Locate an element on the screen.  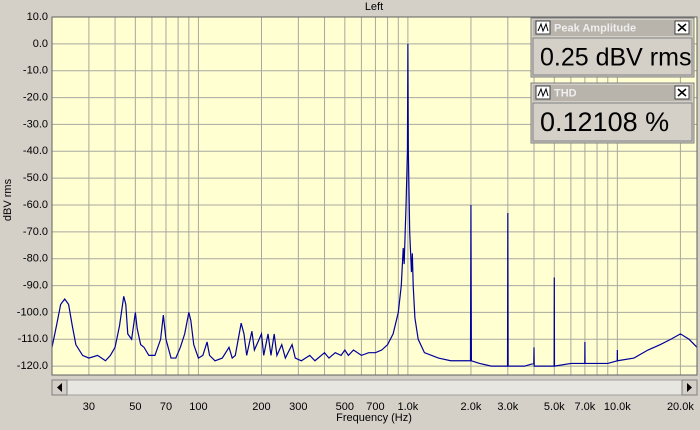
x-tick-label: 7.0k is located at coordinates (585, 407).